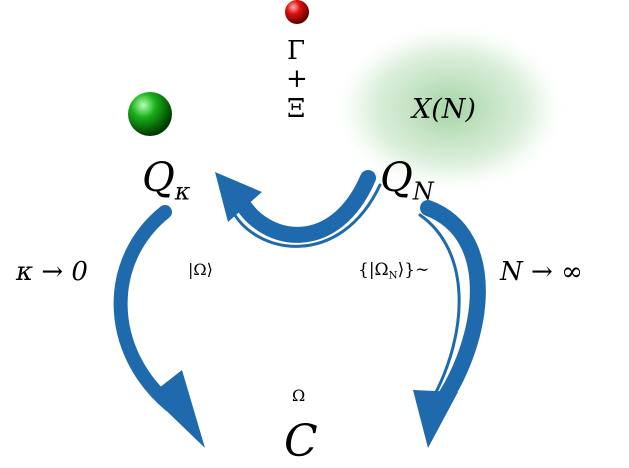 The image size is (629, 468). What do you see at coordinates (413, 270) in the screenshot?
I see `ket-set-close: ⟩}∼` at bounding box center [413, 270].